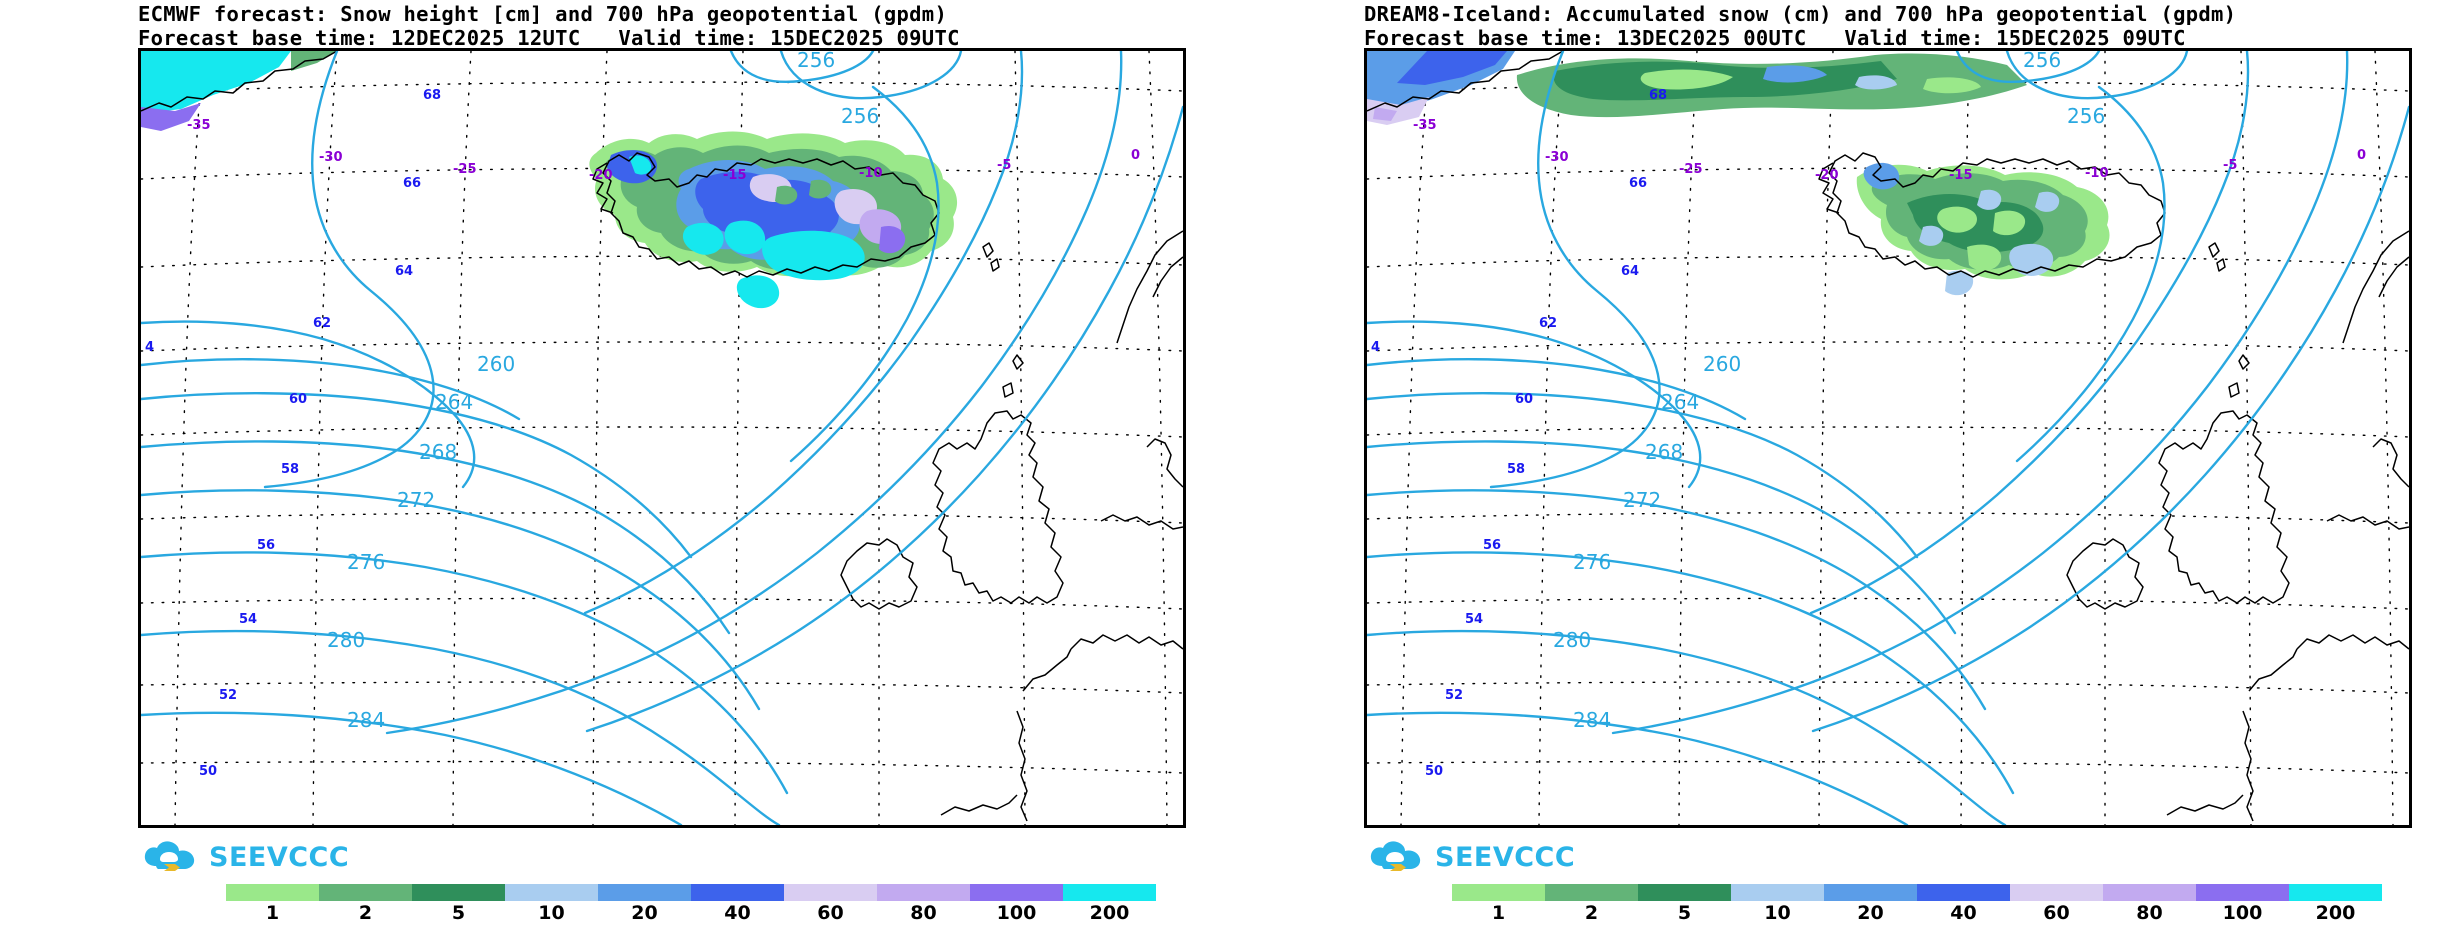  What do you see at coordinates (239, 91) in the screenshot?
I see `snow-shading-greenland-ecmwf` at bounding box center [239, 91].